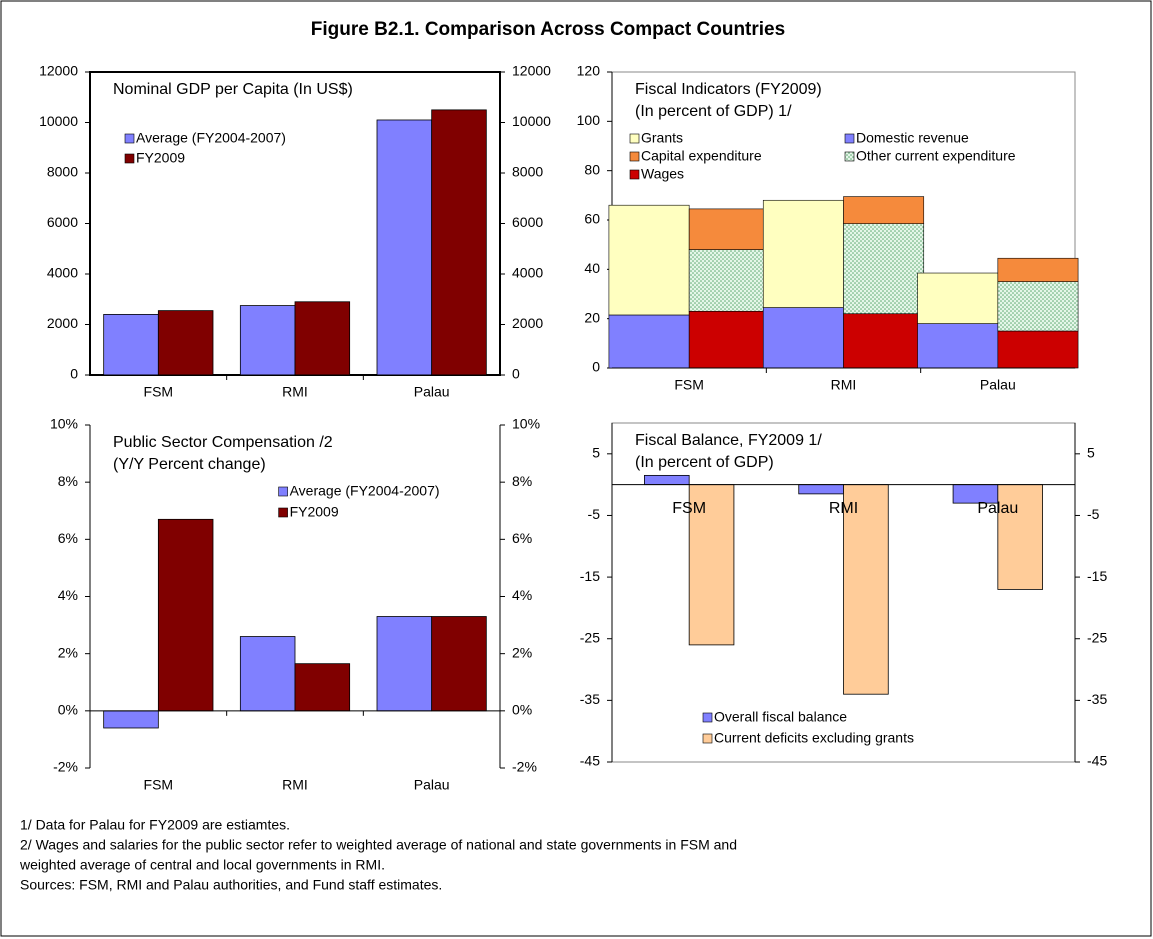 The height and width of the screenshot is (939, 1153). Describe the element at coordinates (1097, 699) in the screenshot. I see `y2-tick-label: -35` at that location.